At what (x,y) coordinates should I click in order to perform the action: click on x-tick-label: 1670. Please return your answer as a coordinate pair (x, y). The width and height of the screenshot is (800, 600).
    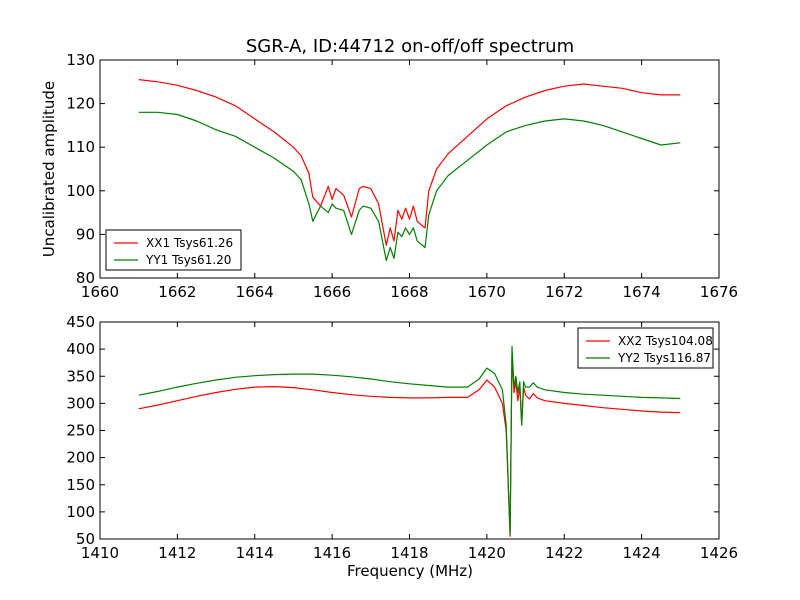
    Looking at the image, I should click on (487, 292).